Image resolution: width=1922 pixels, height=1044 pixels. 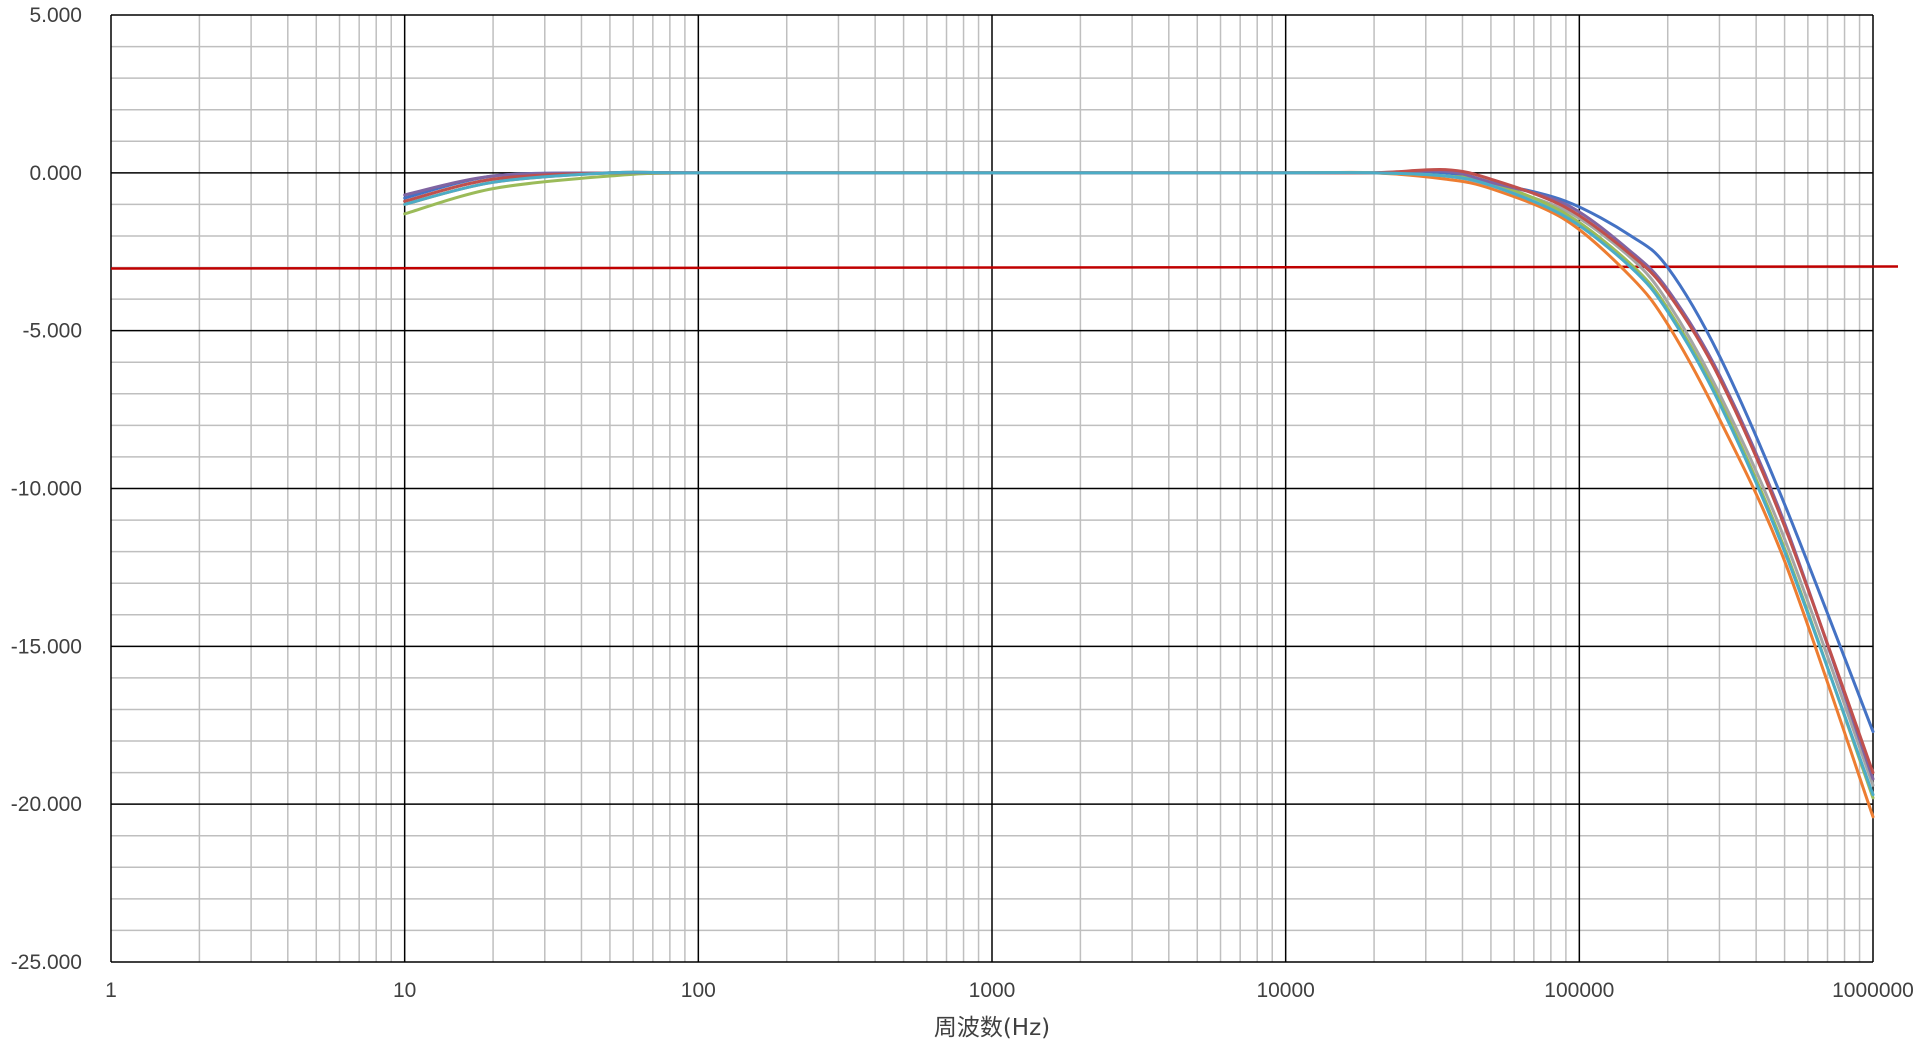 What do you see at coordinates (46, 646) in the screenshot?
I see `y-tick-label: -15.000` at bounding box center [46, 646].